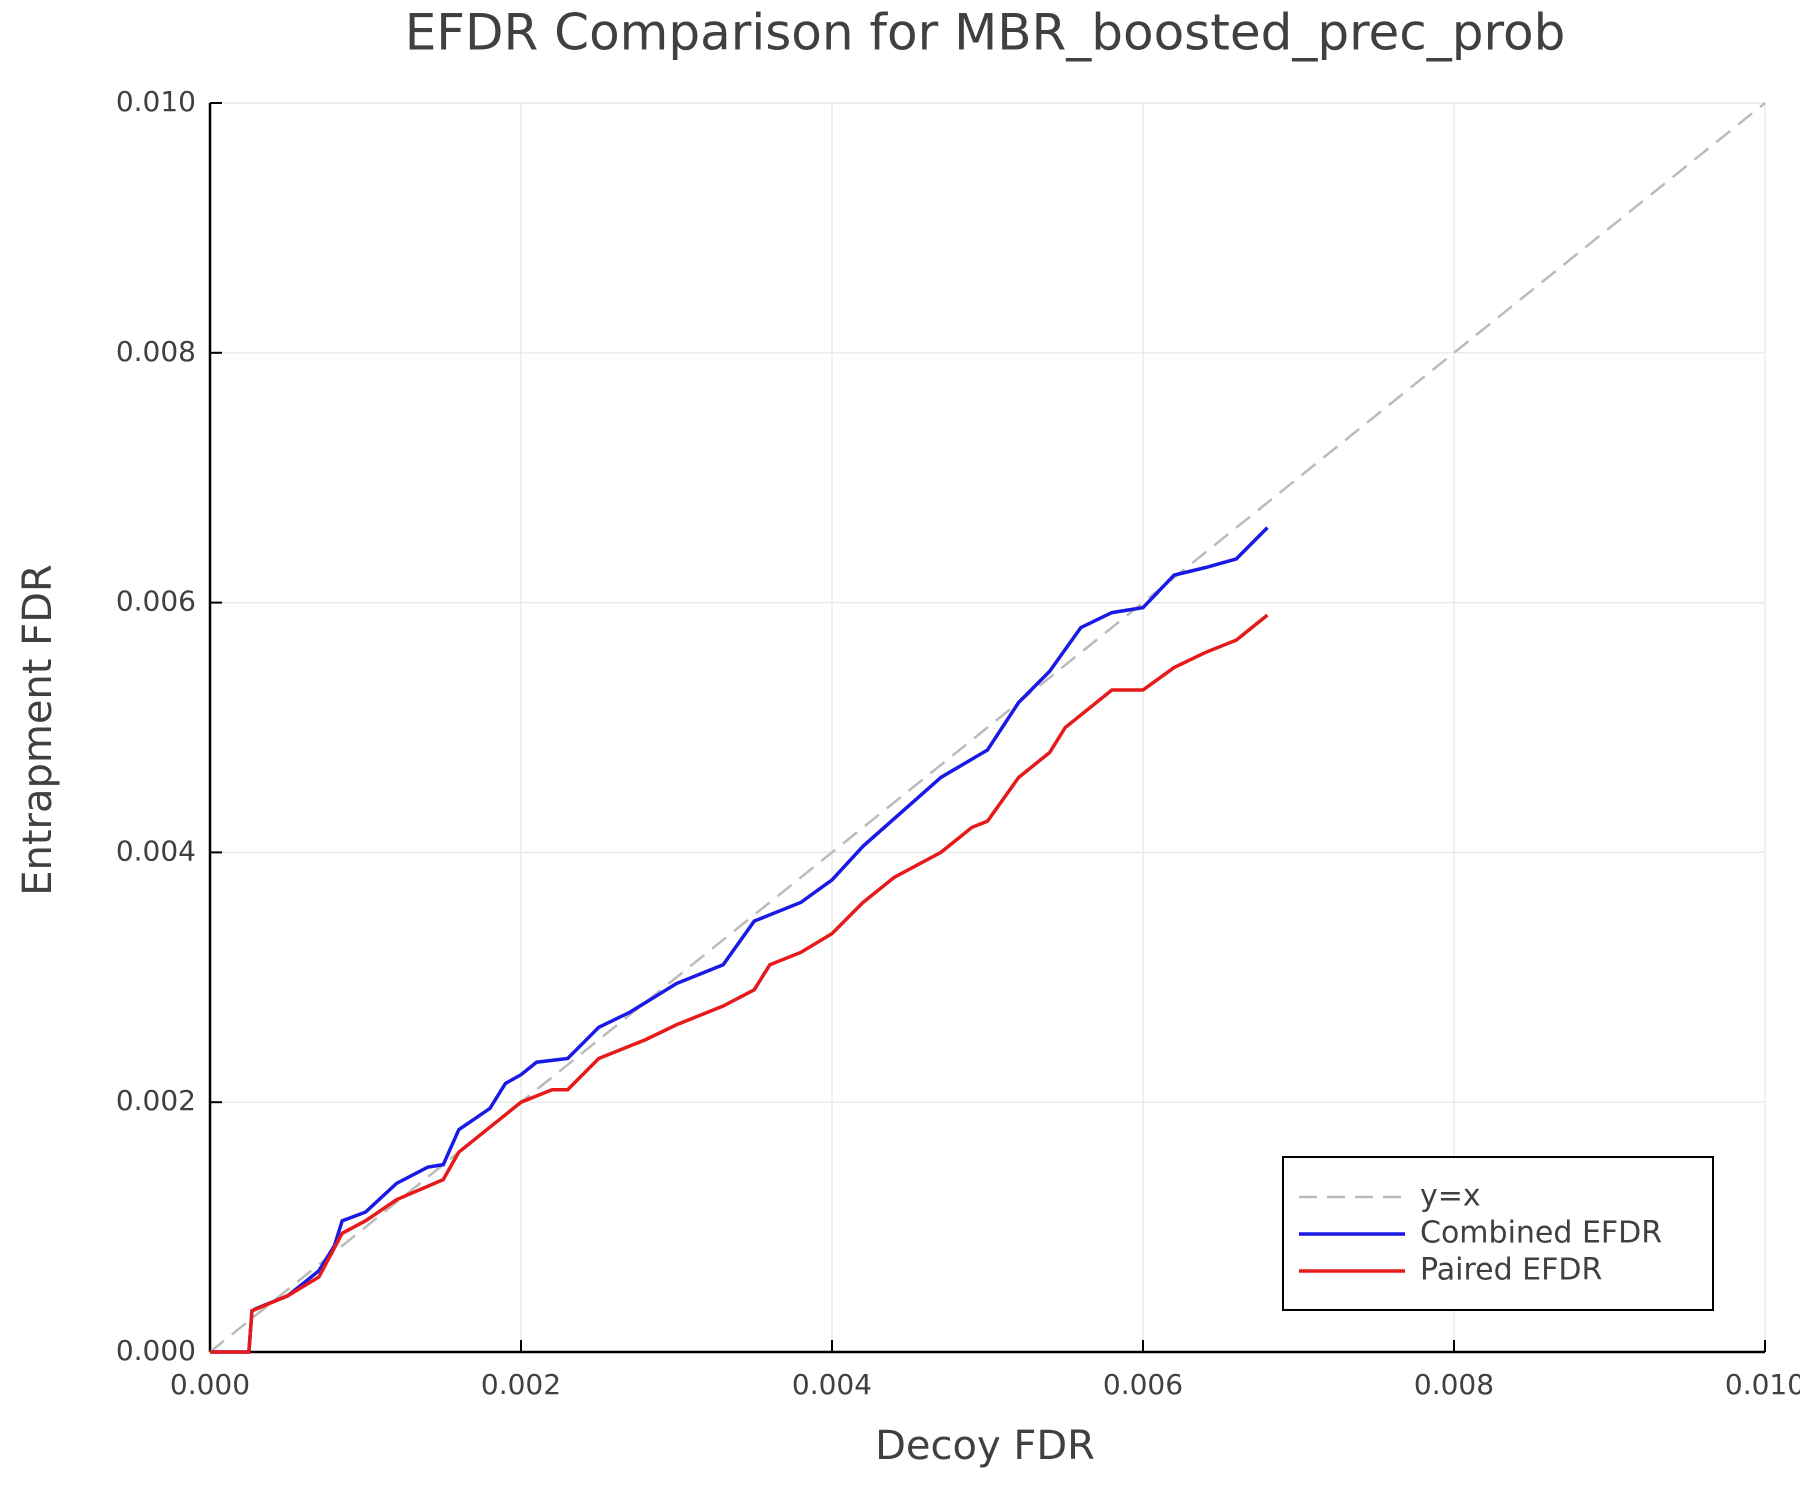  Describe the element at coordinates (156, 1350) in the screenshot. I see `y-tick-label: 0.000` at that location.